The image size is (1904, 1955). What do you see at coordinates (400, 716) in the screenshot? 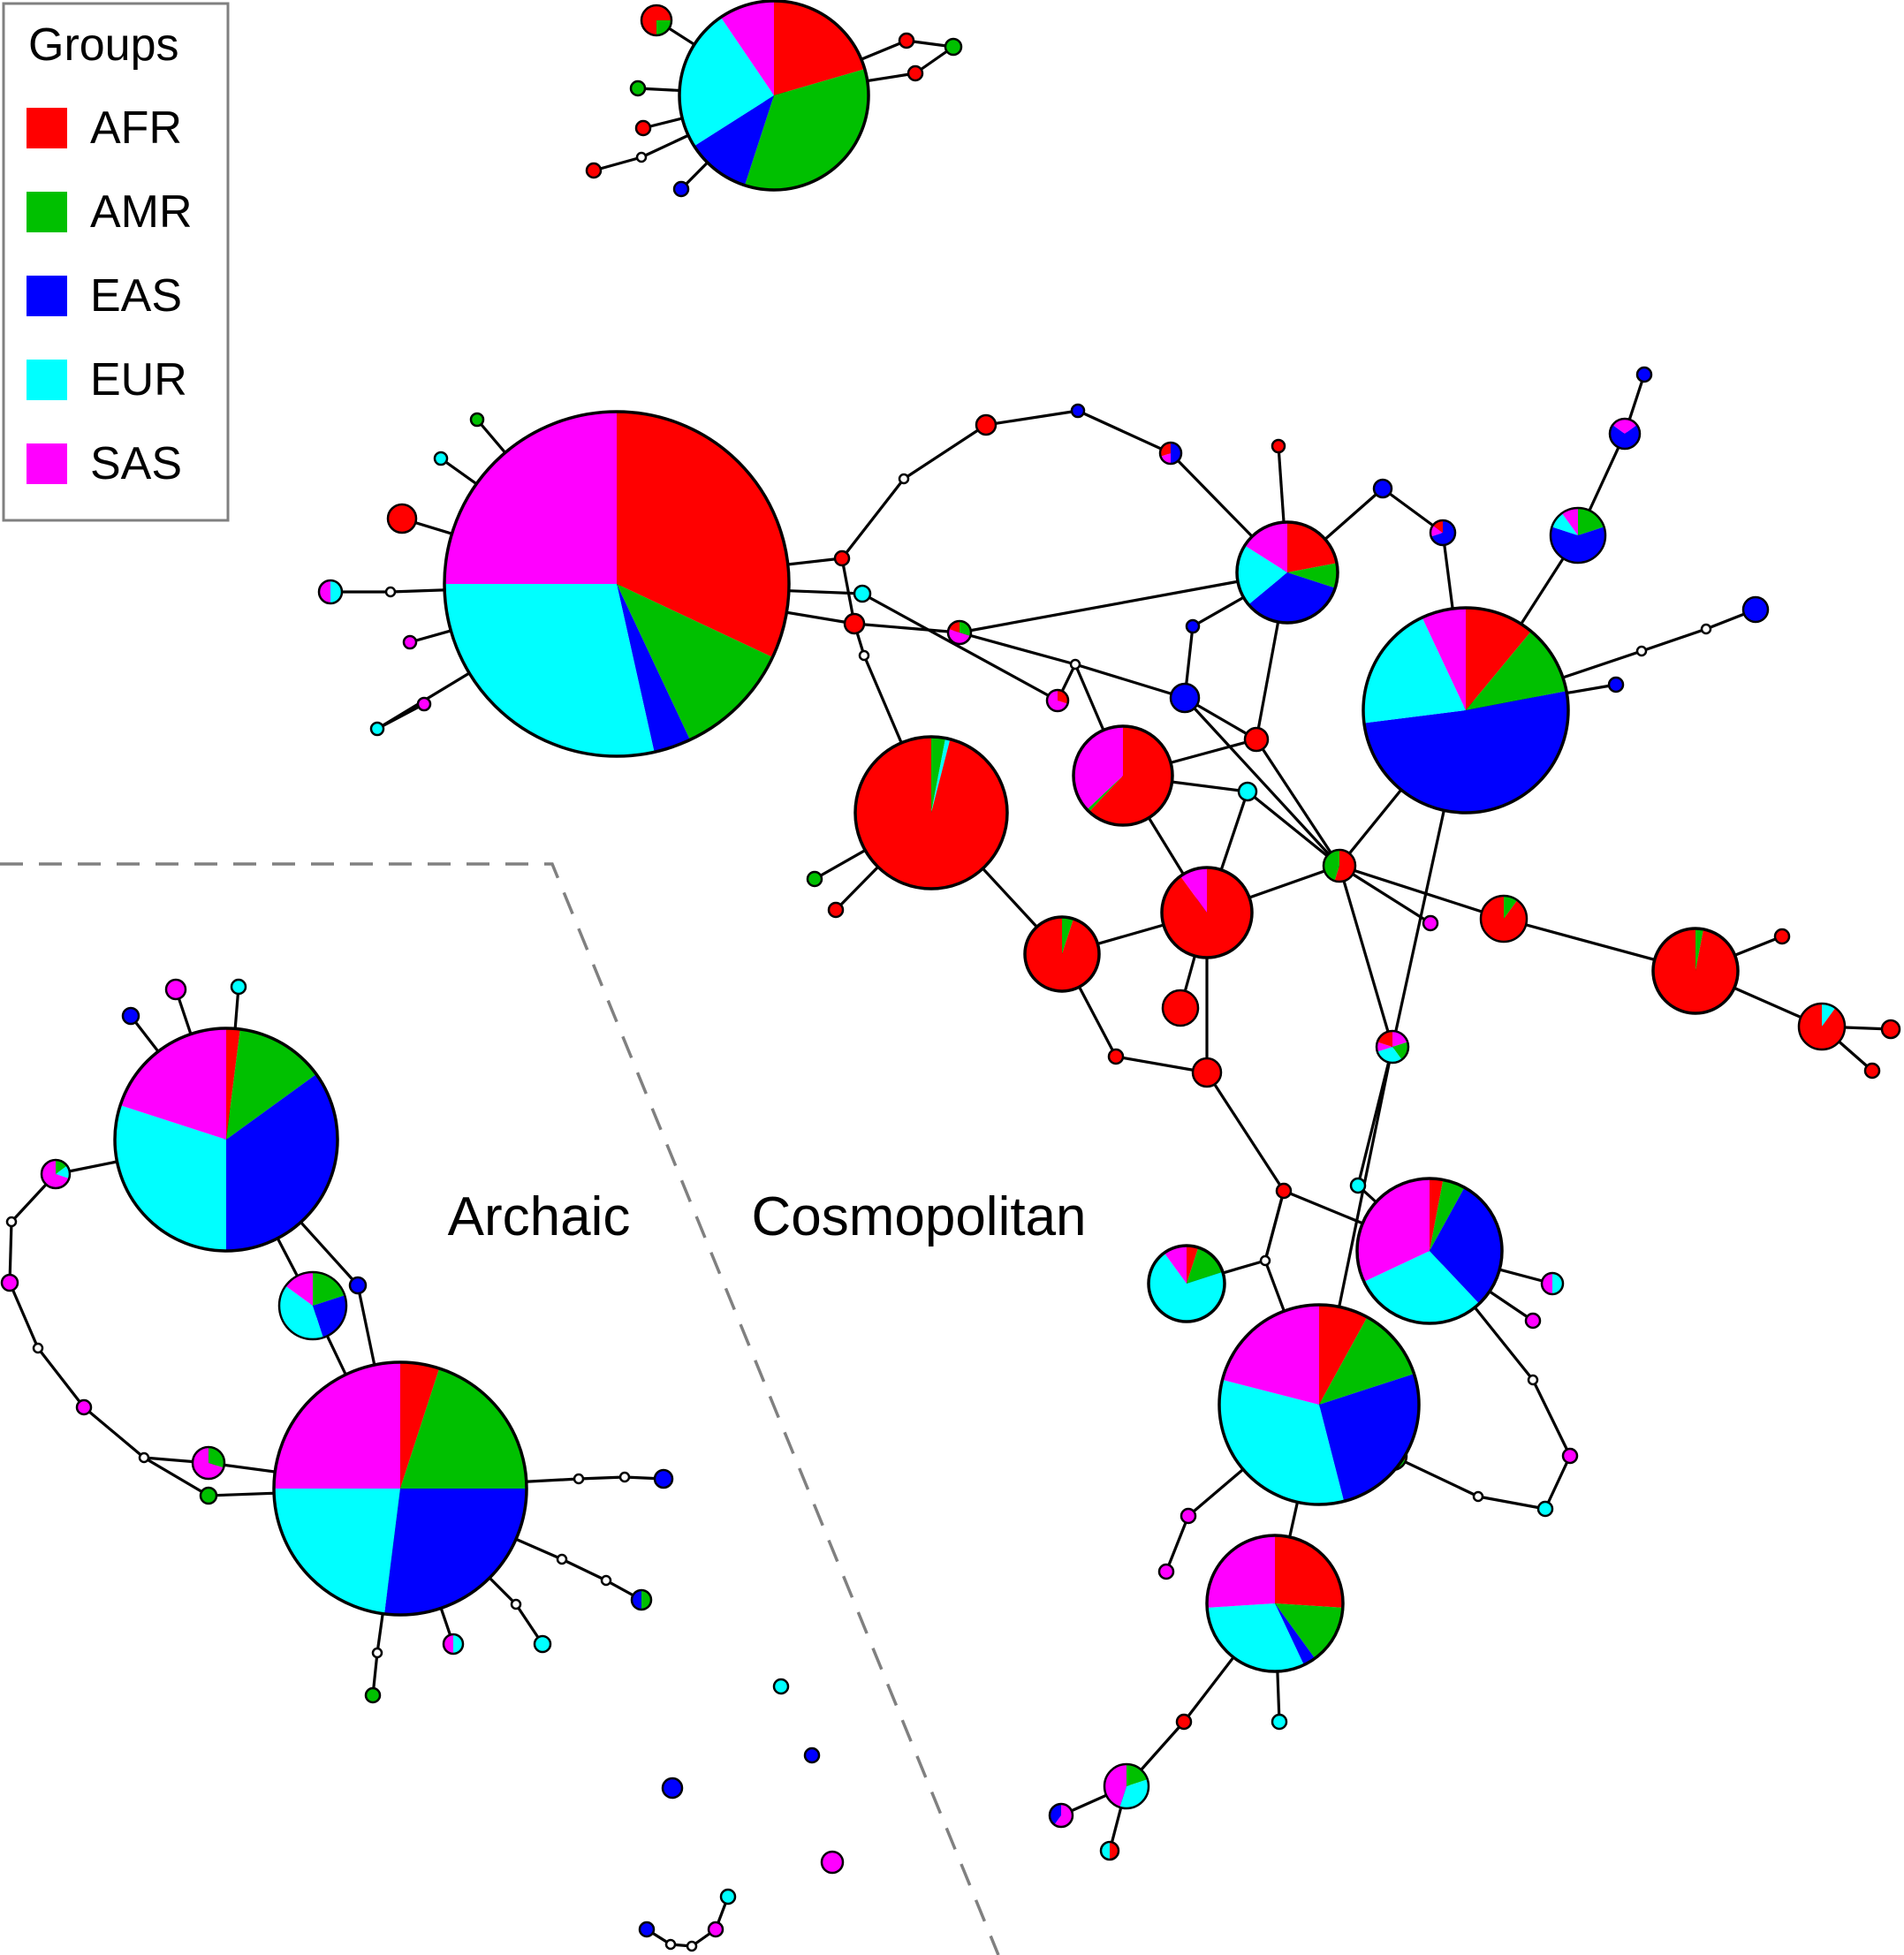
I see `edge-H8-H7` at bounding box center [400, 716].